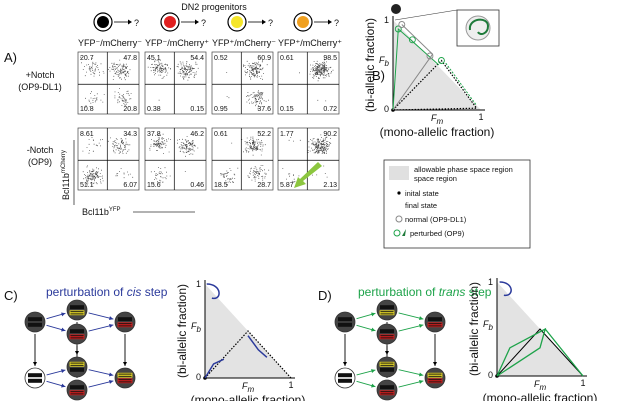 This screenshot has width=617, height=401. What do you see at coordinates (425, 292) in the screenshot?
I see `panel-title: perturbation of trans step` at bounding box center [425, 292].